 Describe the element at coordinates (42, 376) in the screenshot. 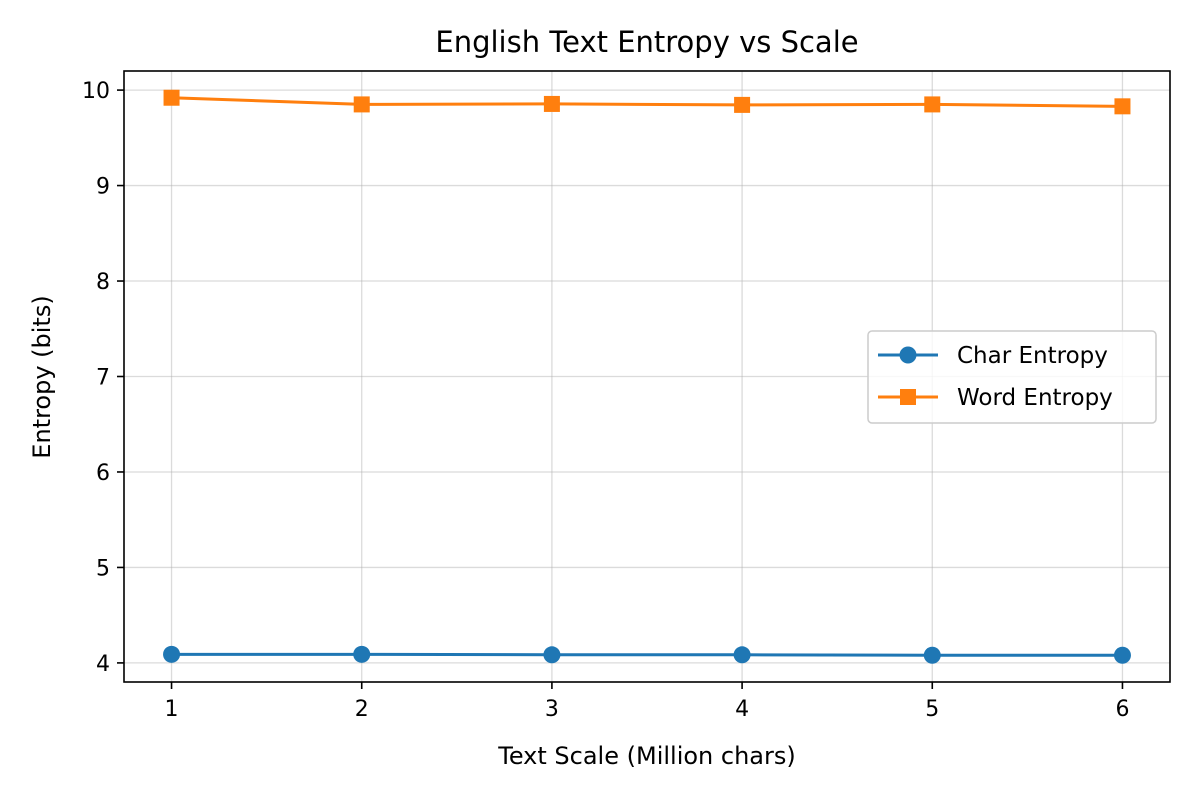

I see `y-axis-label: Entropy (bits)` at that location.